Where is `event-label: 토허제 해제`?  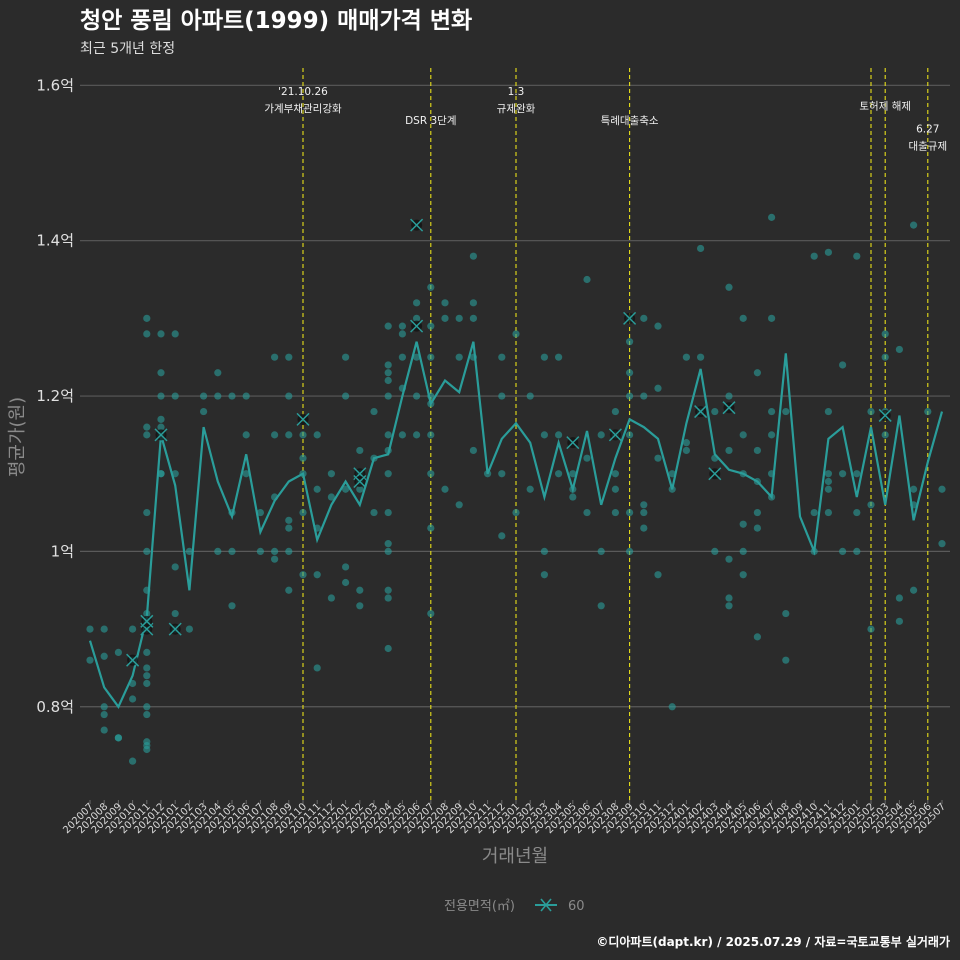
event-label: 토허제 해제 is located at coordinates (885, 106).